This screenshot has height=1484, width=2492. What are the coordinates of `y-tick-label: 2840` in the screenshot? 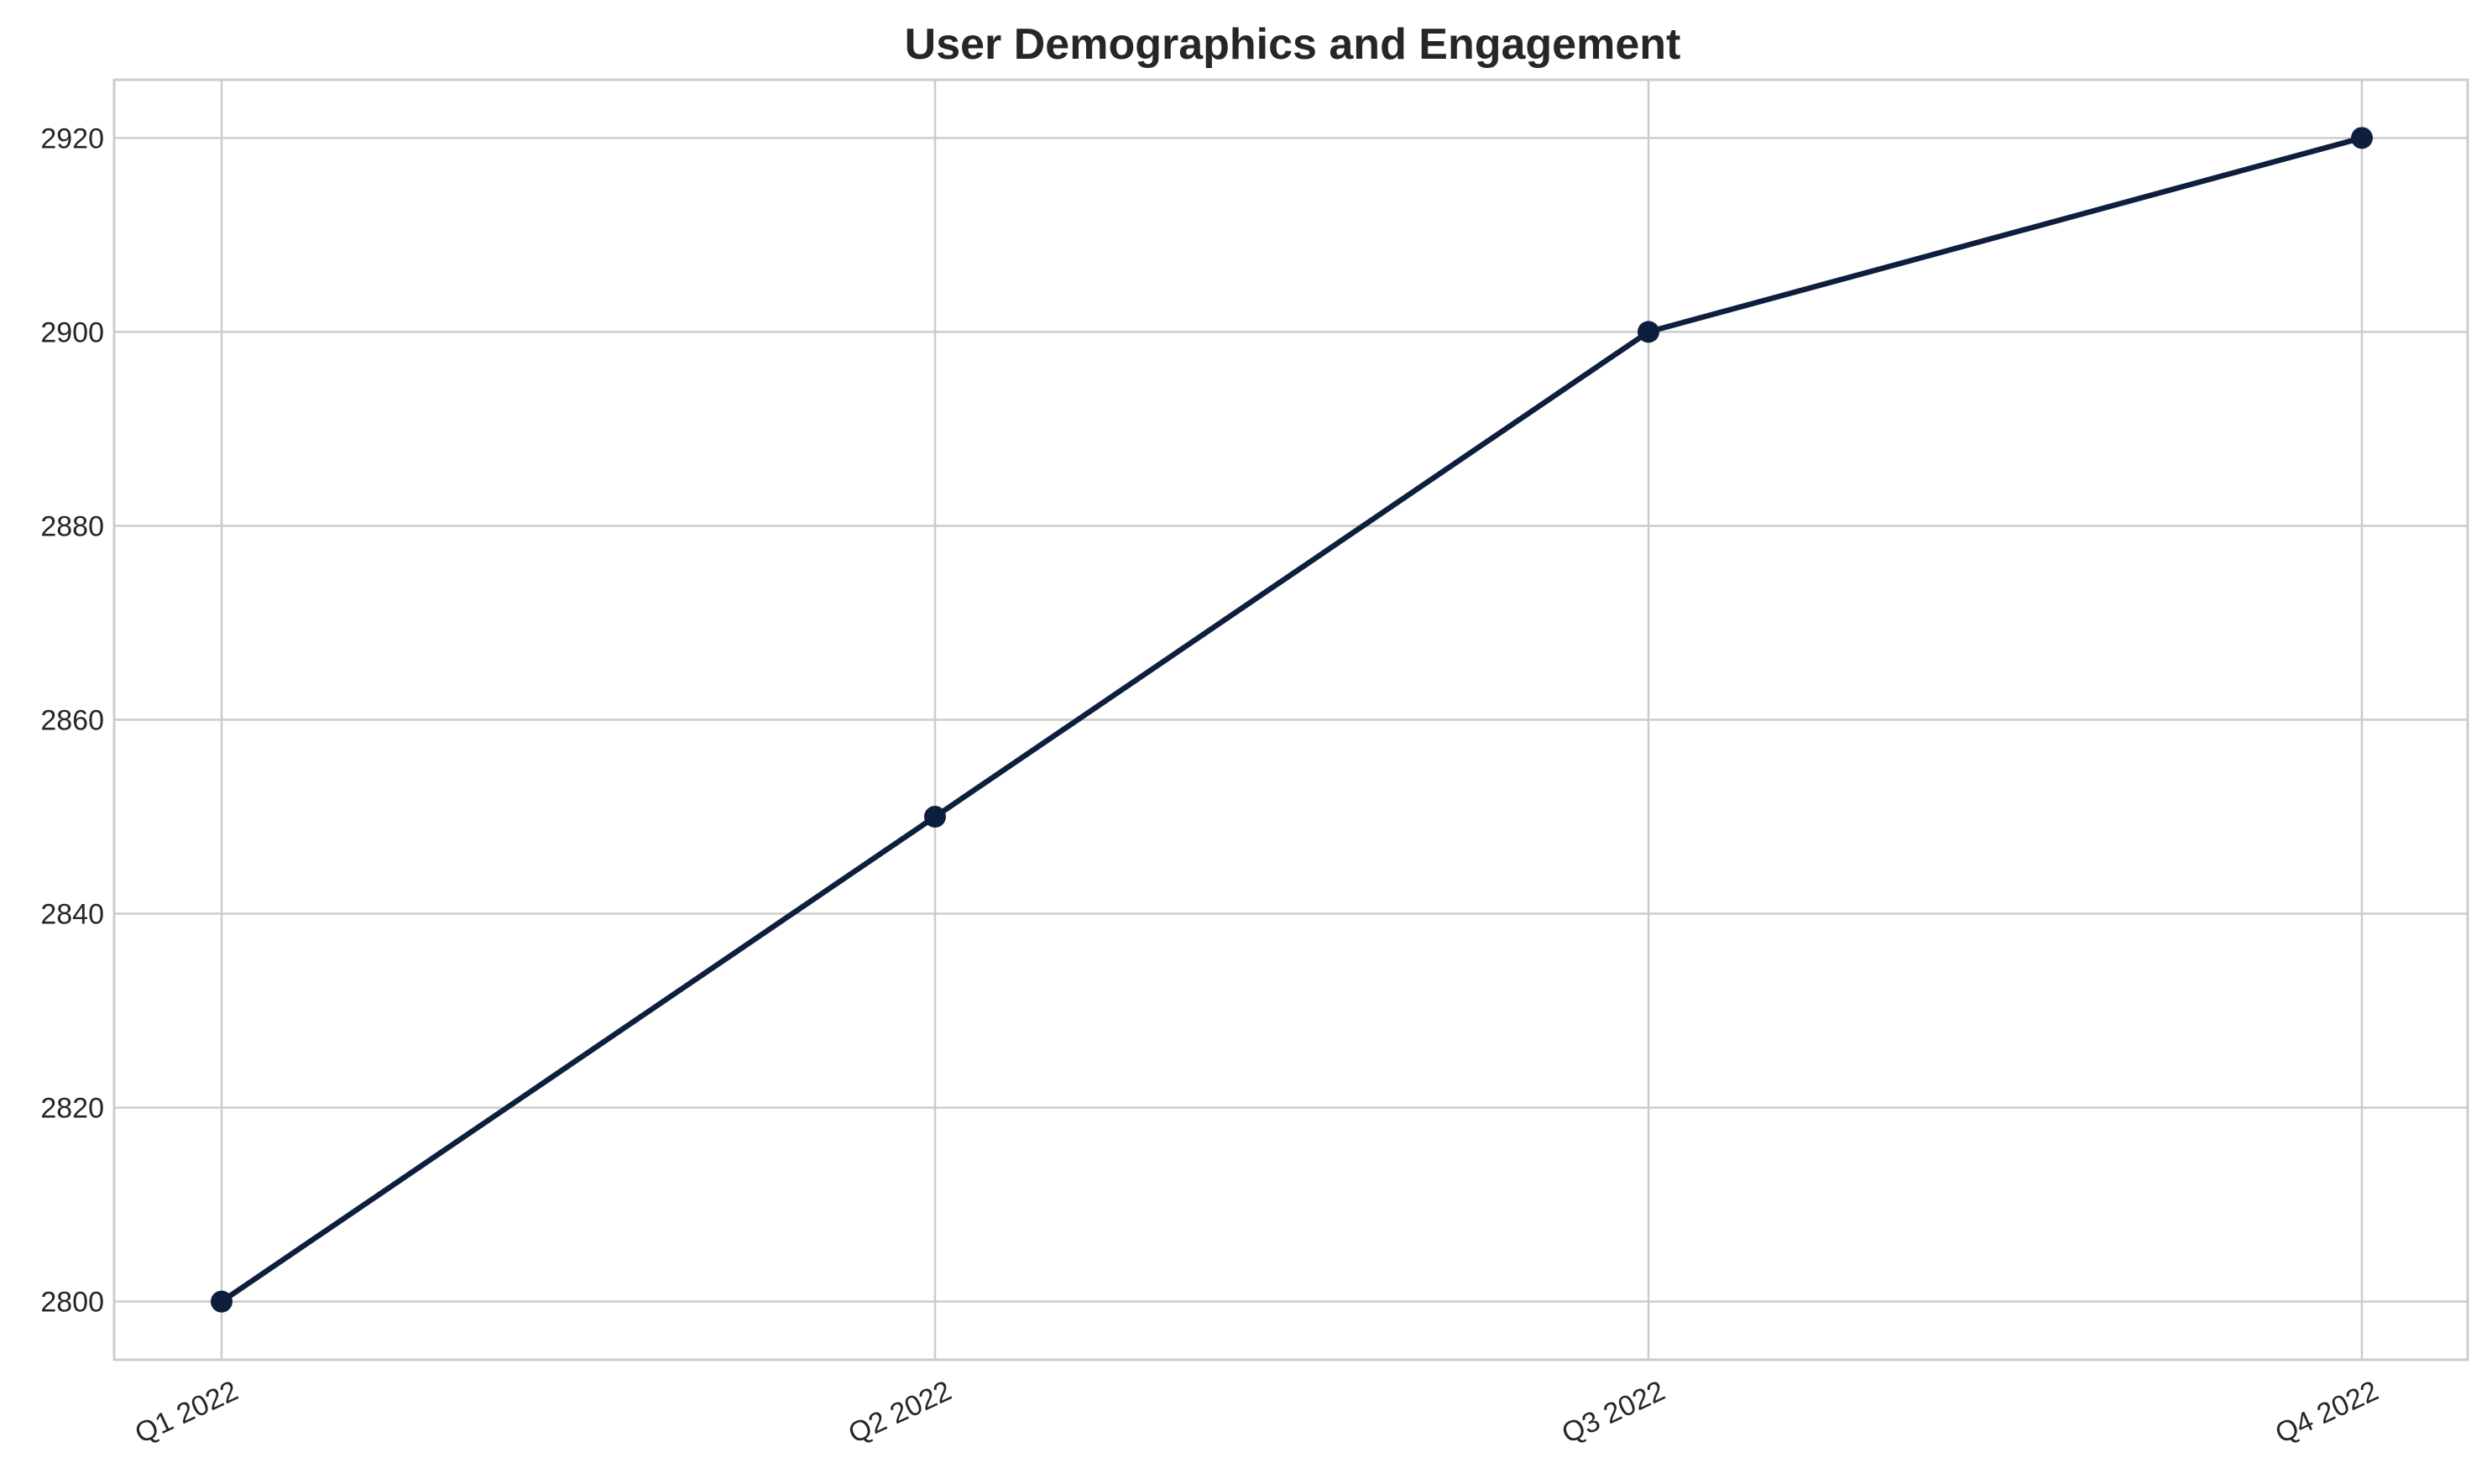 It's located at (72, 915).